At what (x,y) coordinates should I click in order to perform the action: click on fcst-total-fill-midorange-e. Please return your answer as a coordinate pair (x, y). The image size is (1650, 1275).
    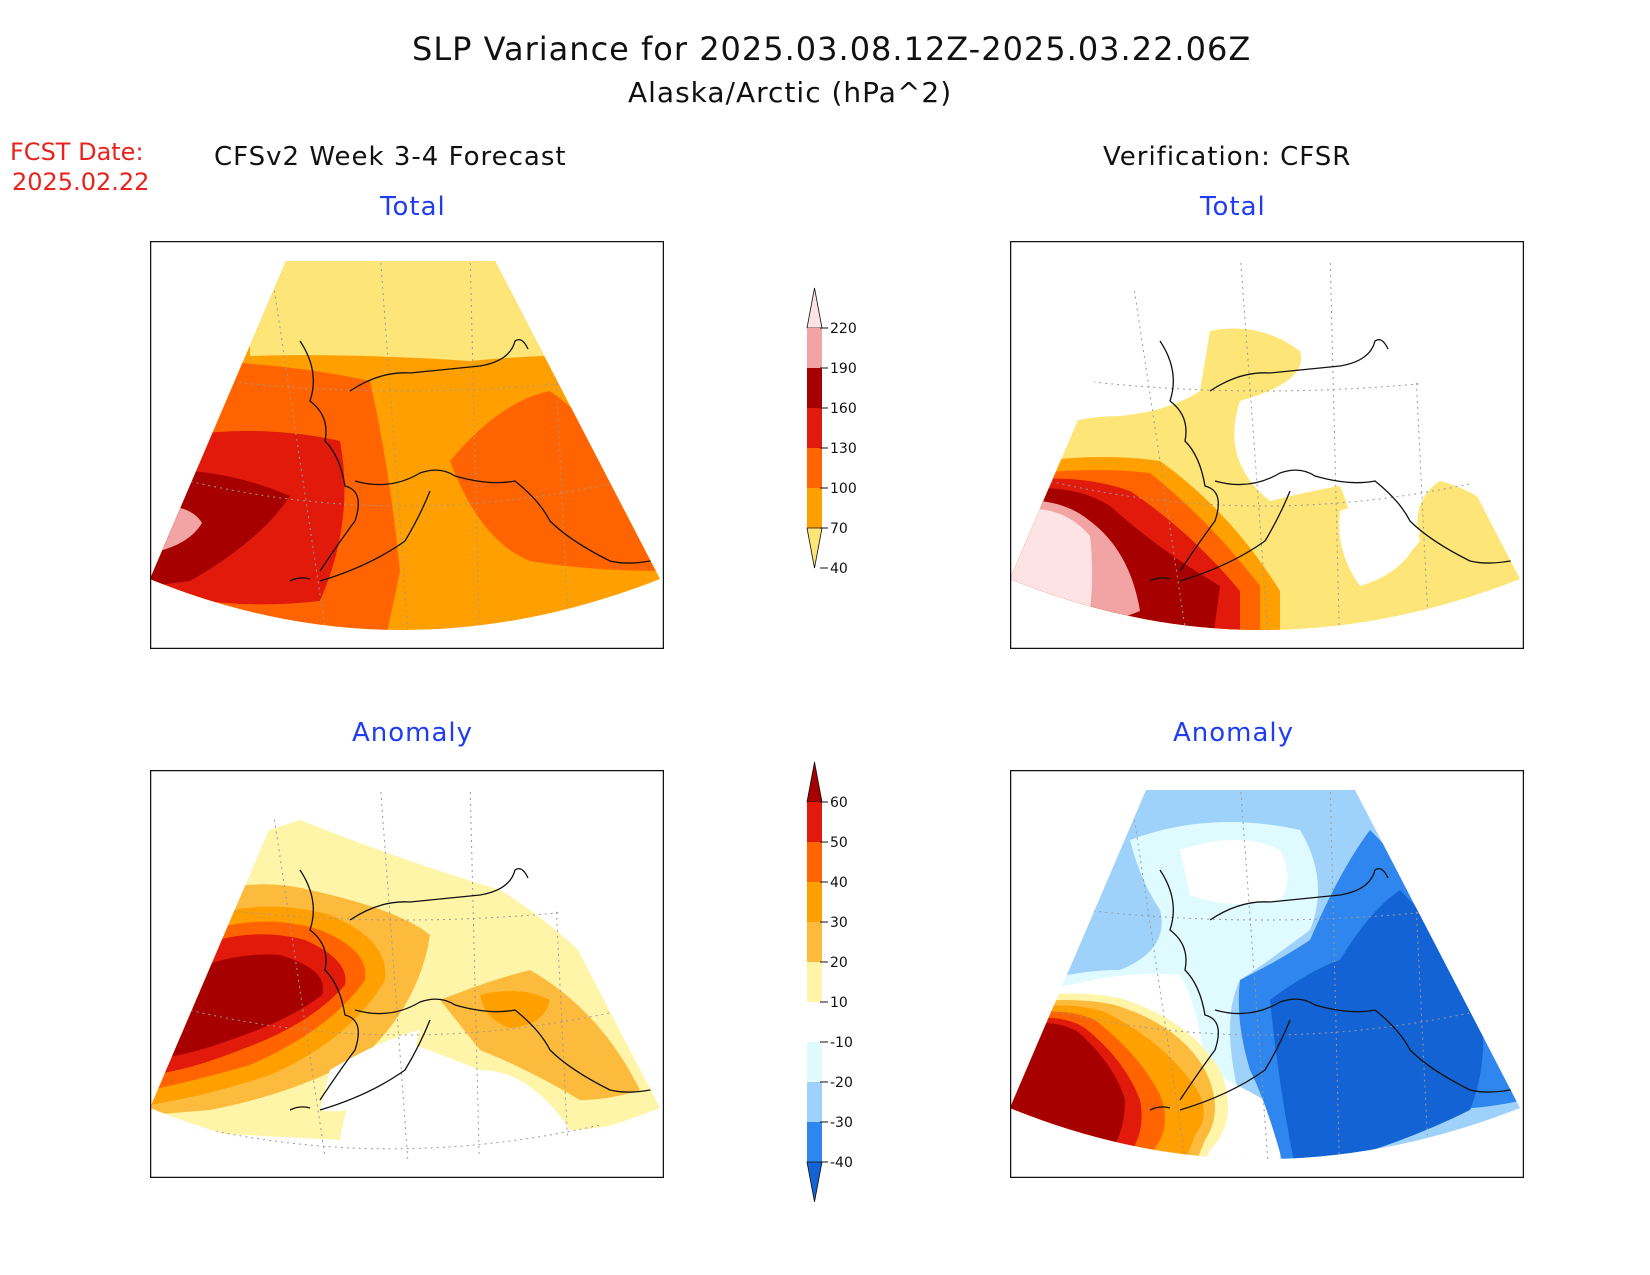
    Looking at the image, I should click on (555, 481).